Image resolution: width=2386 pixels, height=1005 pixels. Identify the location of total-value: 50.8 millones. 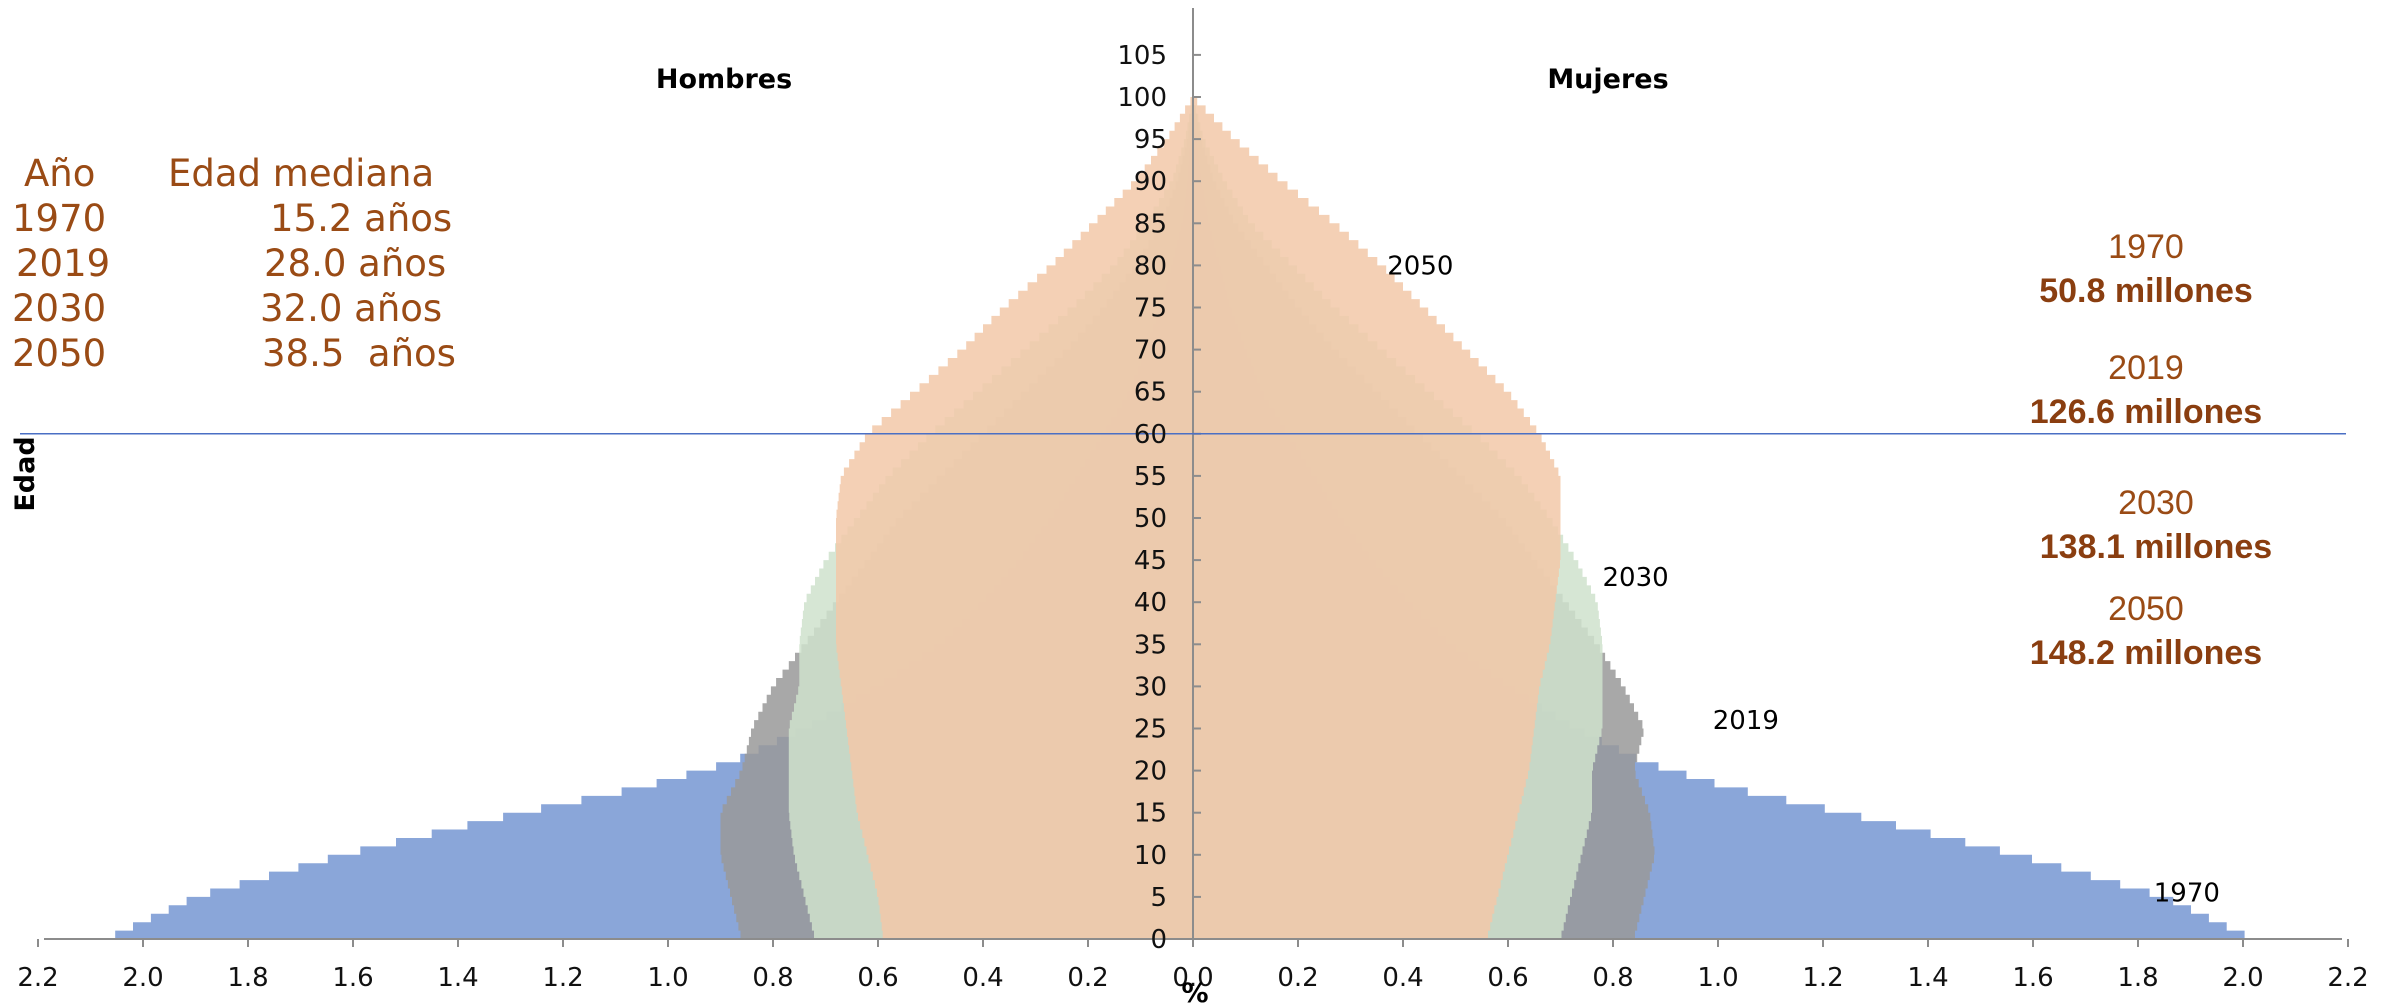
(2146, 291).